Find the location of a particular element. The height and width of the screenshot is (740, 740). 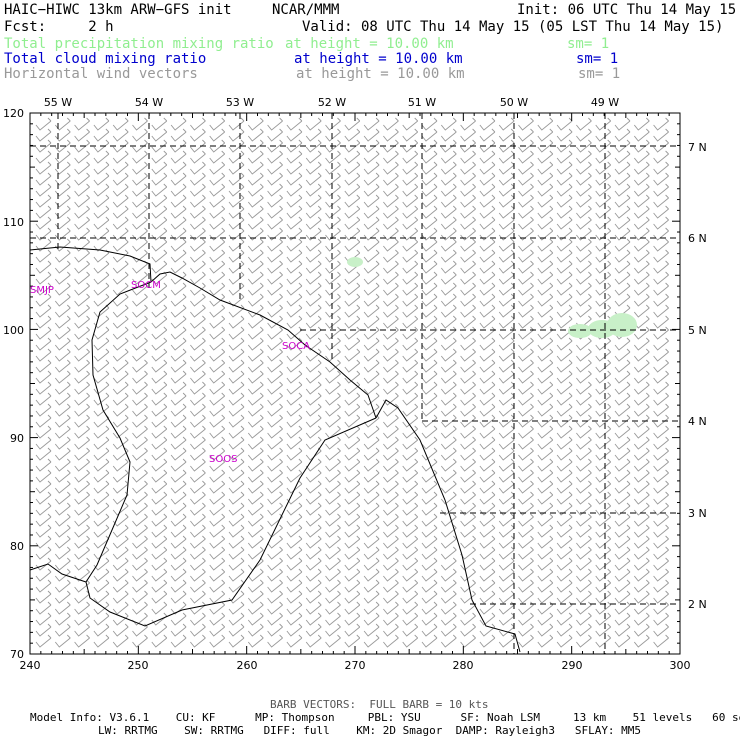

precip-area is located at coordinates (622, 325).